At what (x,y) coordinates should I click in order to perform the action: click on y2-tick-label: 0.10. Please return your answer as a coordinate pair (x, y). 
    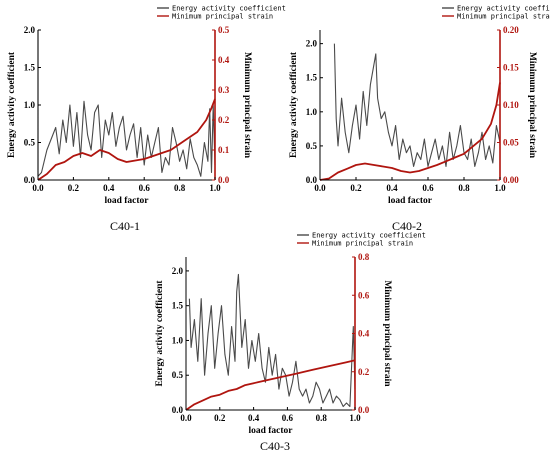
    Looking at the image, I should click on (511, 105).